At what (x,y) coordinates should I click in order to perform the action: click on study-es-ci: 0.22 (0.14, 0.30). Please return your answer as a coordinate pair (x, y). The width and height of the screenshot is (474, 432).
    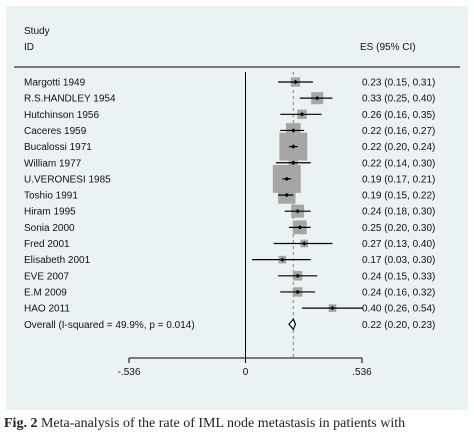
    Looking at the image, I should click on (398, 163).